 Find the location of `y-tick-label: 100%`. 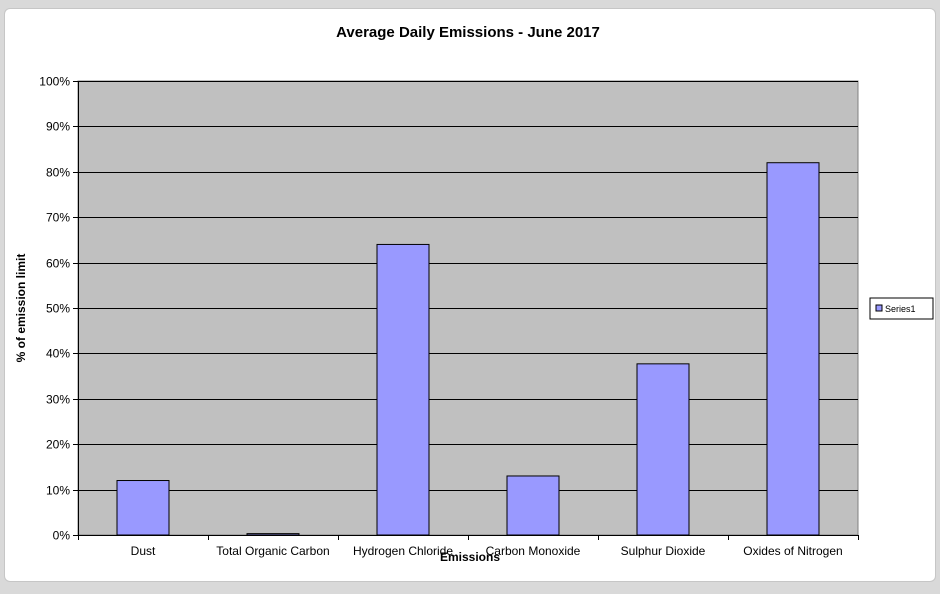

y-tick-label: 100% is located at coordinates (54, 82).